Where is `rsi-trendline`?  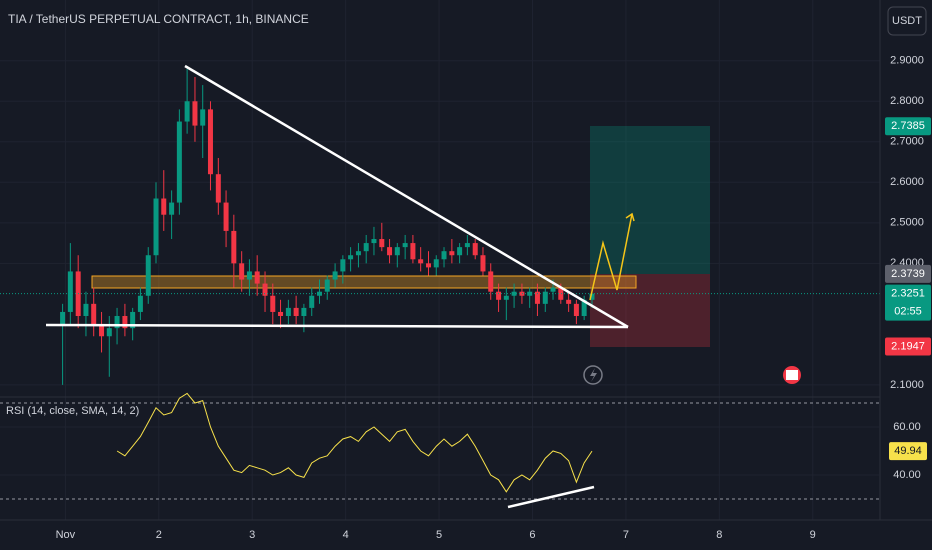 rsi-trendline is located at coordinates (551, 497).